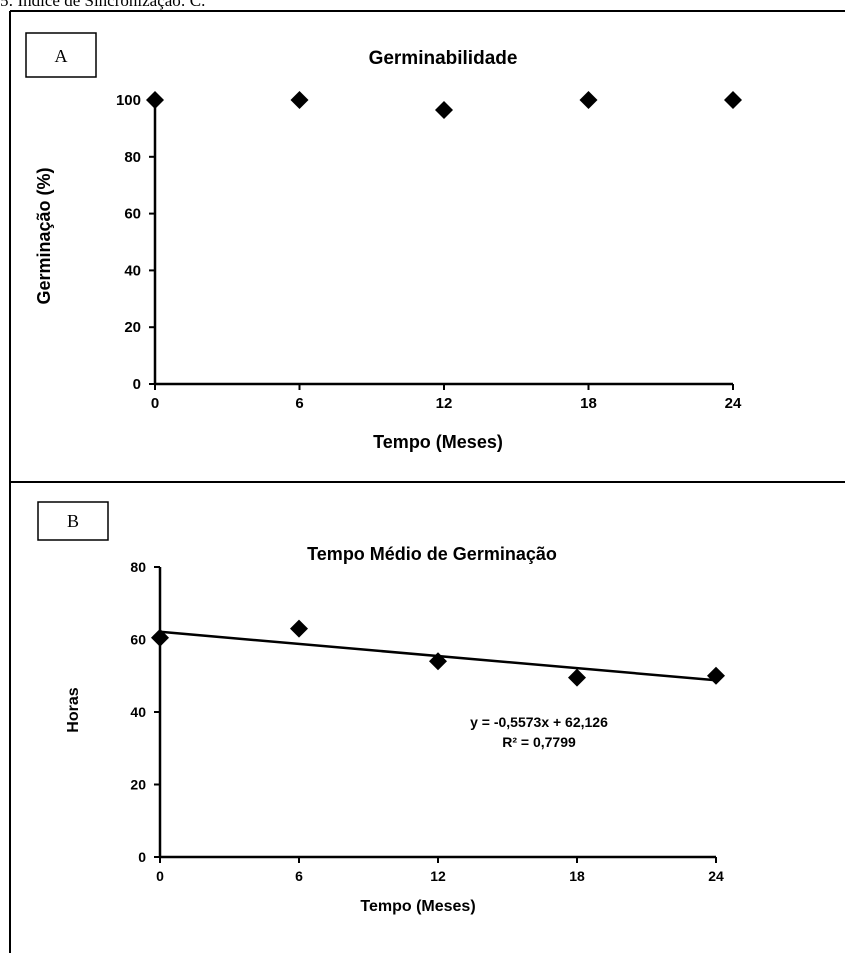 The image size is (845, 953). What do you see at coordinates (539, 722) in the screenshot?
I see `trendline-equation: y = -0,5573x + 62,126` at bounding box center [539, 722].